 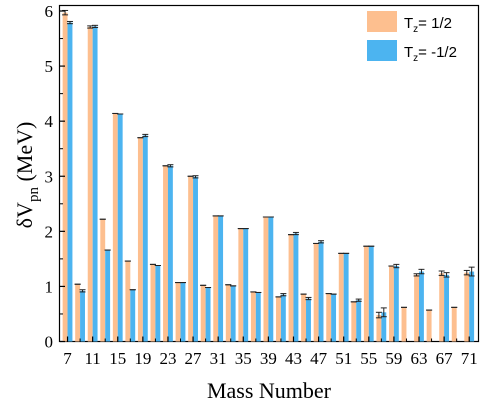 What do you see at coordinates (49, 286) in the screenshot?
I see `y-tick-label-1: 1` at bounding box center [49, 286].